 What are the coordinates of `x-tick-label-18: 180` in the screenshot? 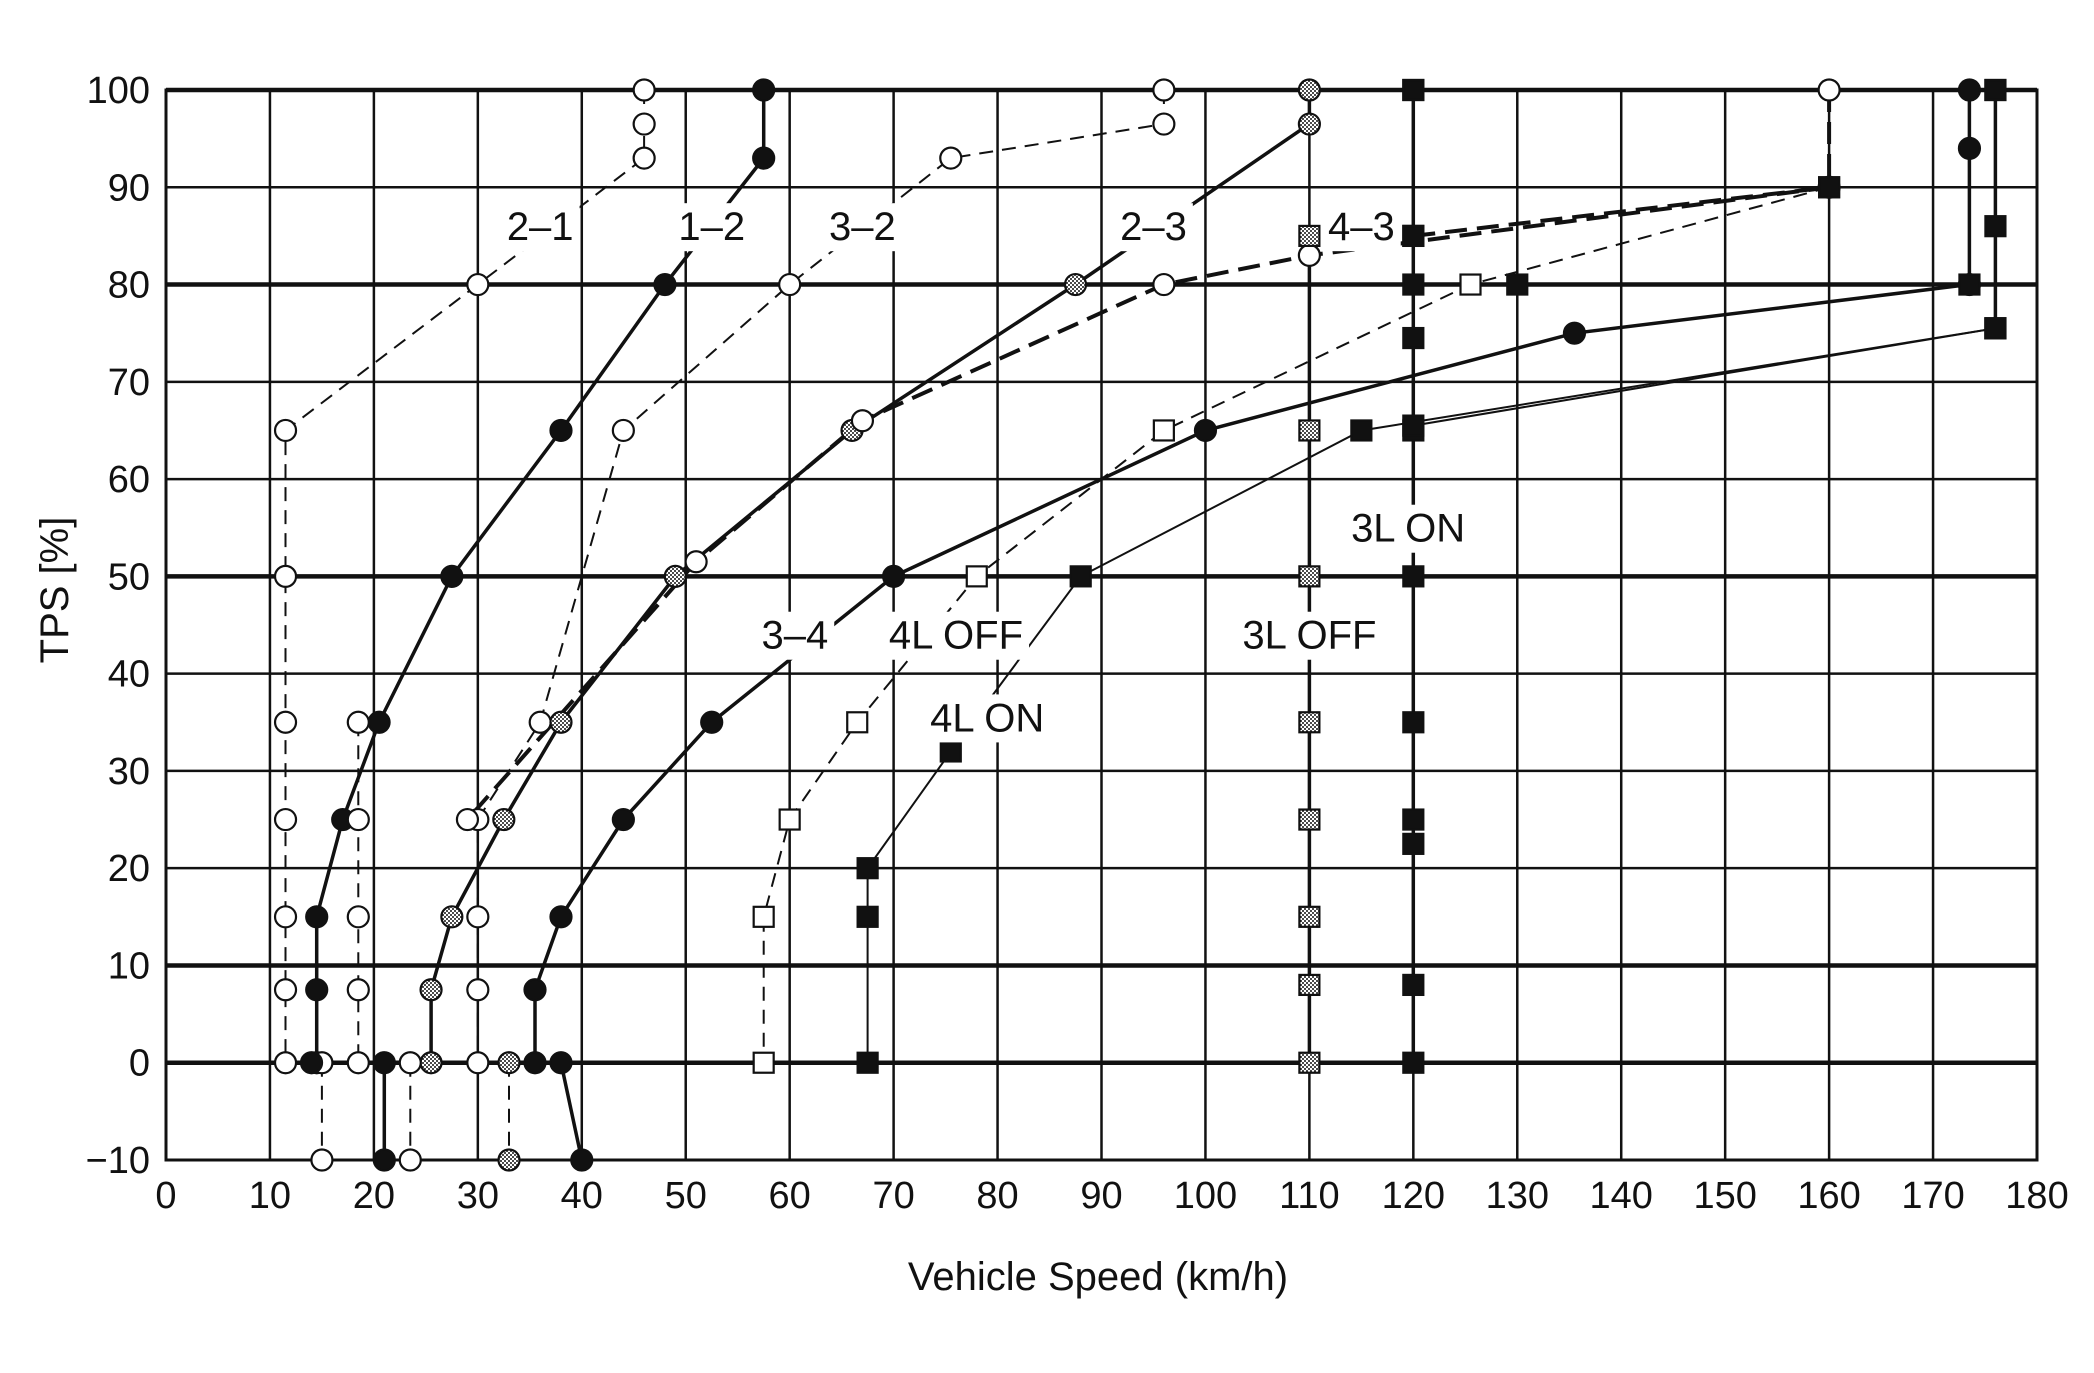 It's located at (2036, 1196).